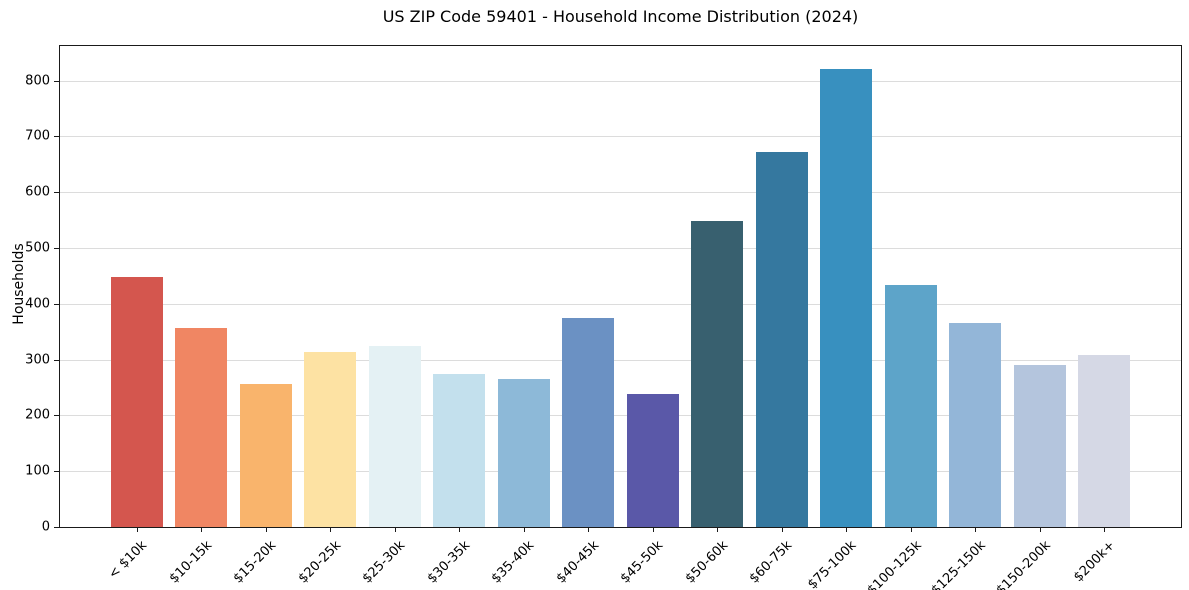 This screenshot has width=1189, height=590. I want to click on bar-25-30k, so click(394, 436).